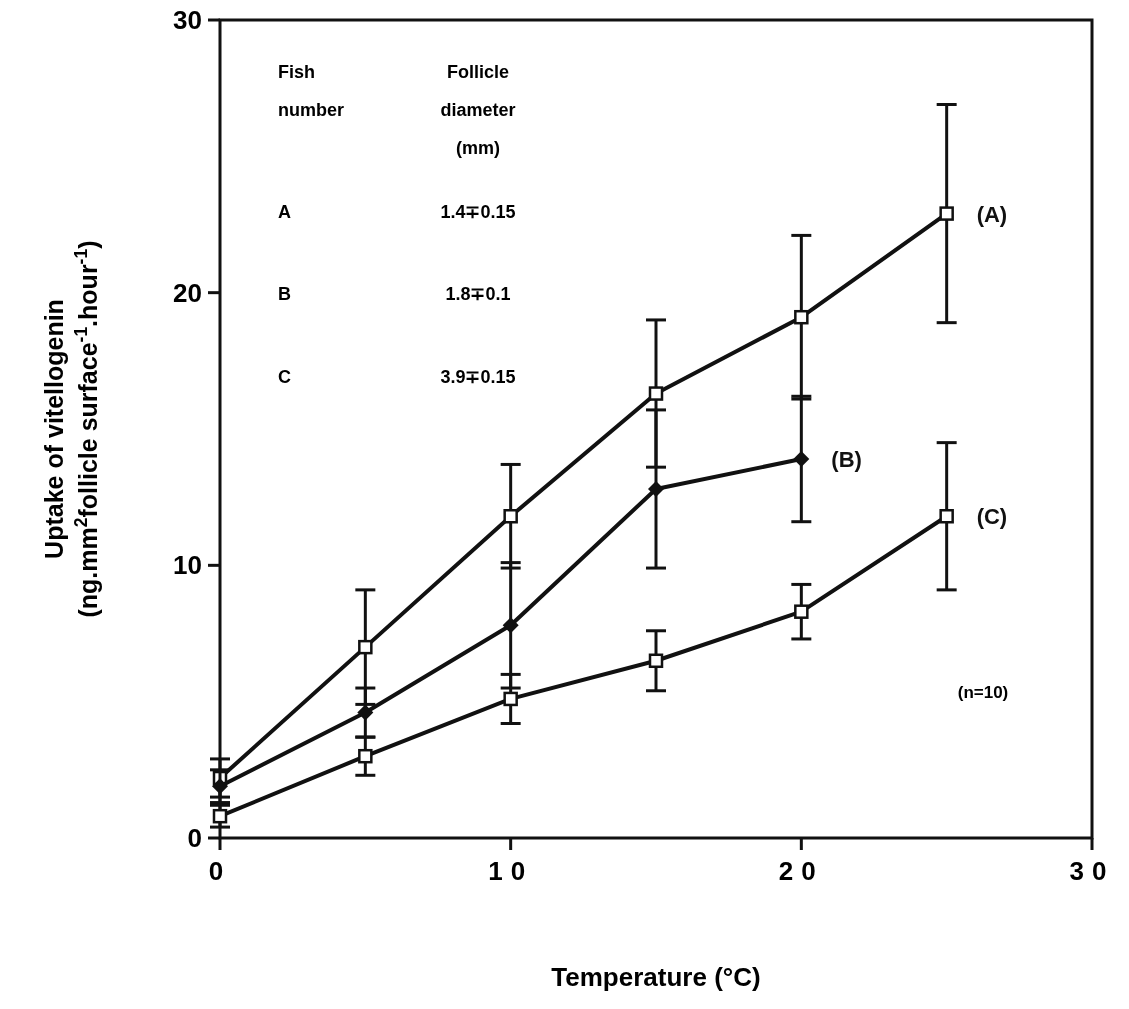 The width and height of the screenshot is (1129, 1009). Describe the element at coordinates (478, 294) in the screenshot. I see `annotation: 1.8∓0.1` at that location.